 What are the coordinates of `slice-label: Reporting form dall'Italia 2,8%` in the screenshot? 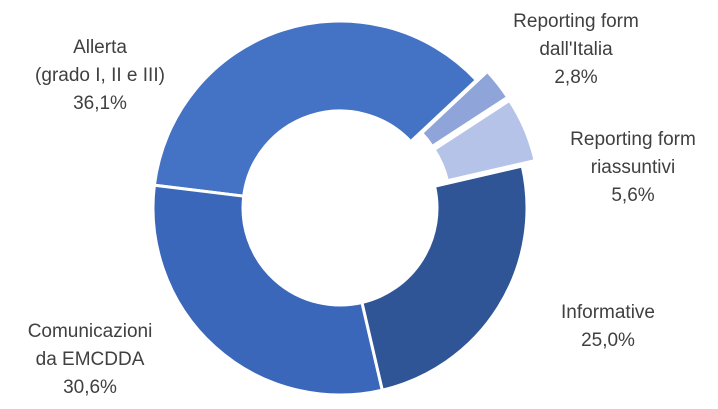 It's located at (576, 49).